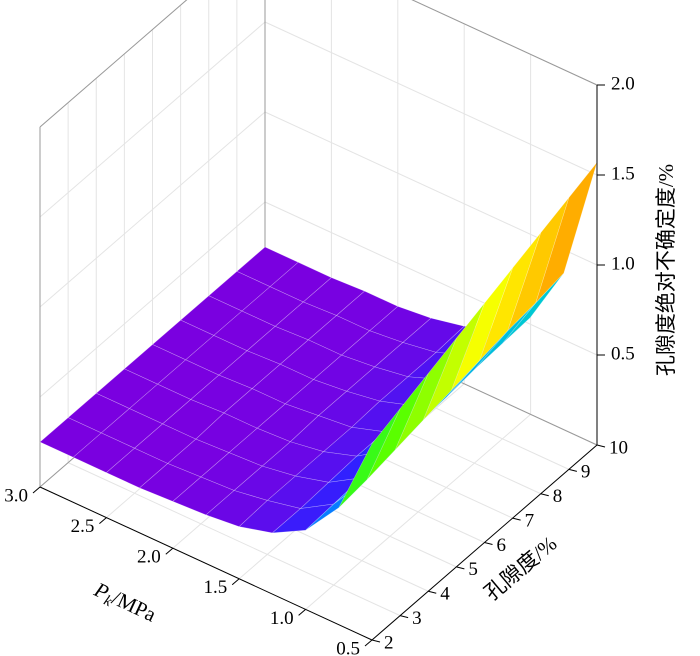 The image size is (700, 656). I want to click on z-tick-label: 0.5, so click(623, 353).